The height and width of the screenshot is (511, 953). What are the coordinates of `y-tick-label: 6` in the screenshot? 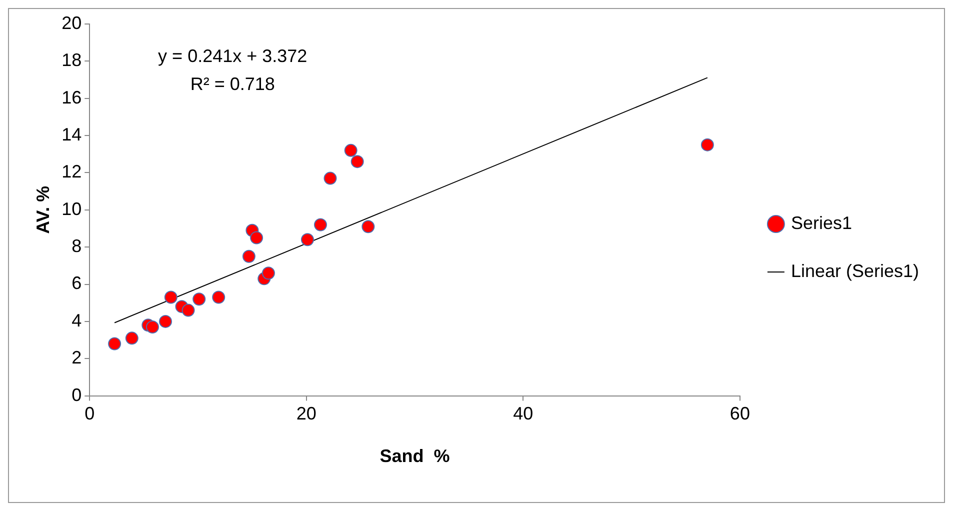 It's located at (77, 283).